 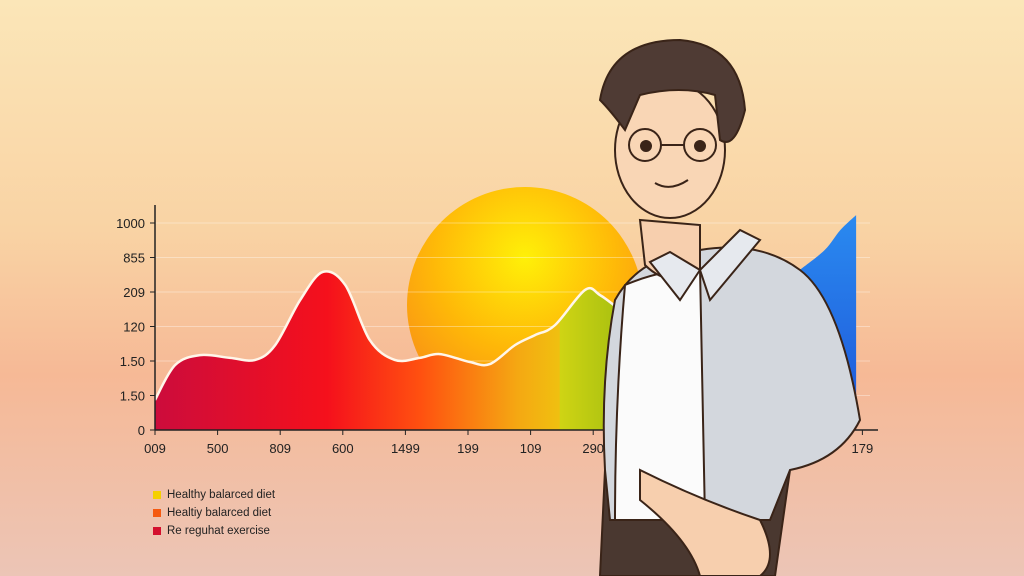 What do you see at coordinates (134, 258) in the screenshot?
I see `y-tick-label: 855` at bounding box center [134, 258].